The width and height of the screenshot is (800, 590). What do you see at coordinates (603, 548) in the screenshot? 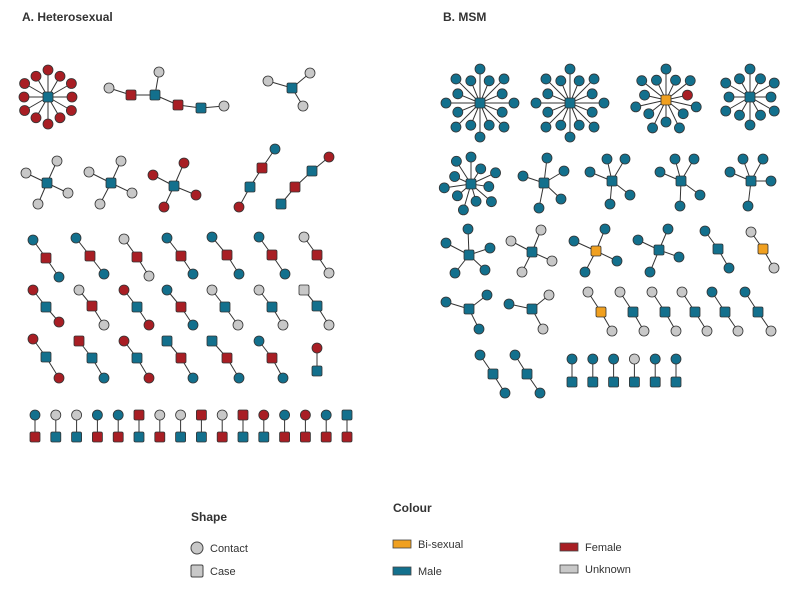
I see `legend-female-label: Female` at bounding box center [603, 548].